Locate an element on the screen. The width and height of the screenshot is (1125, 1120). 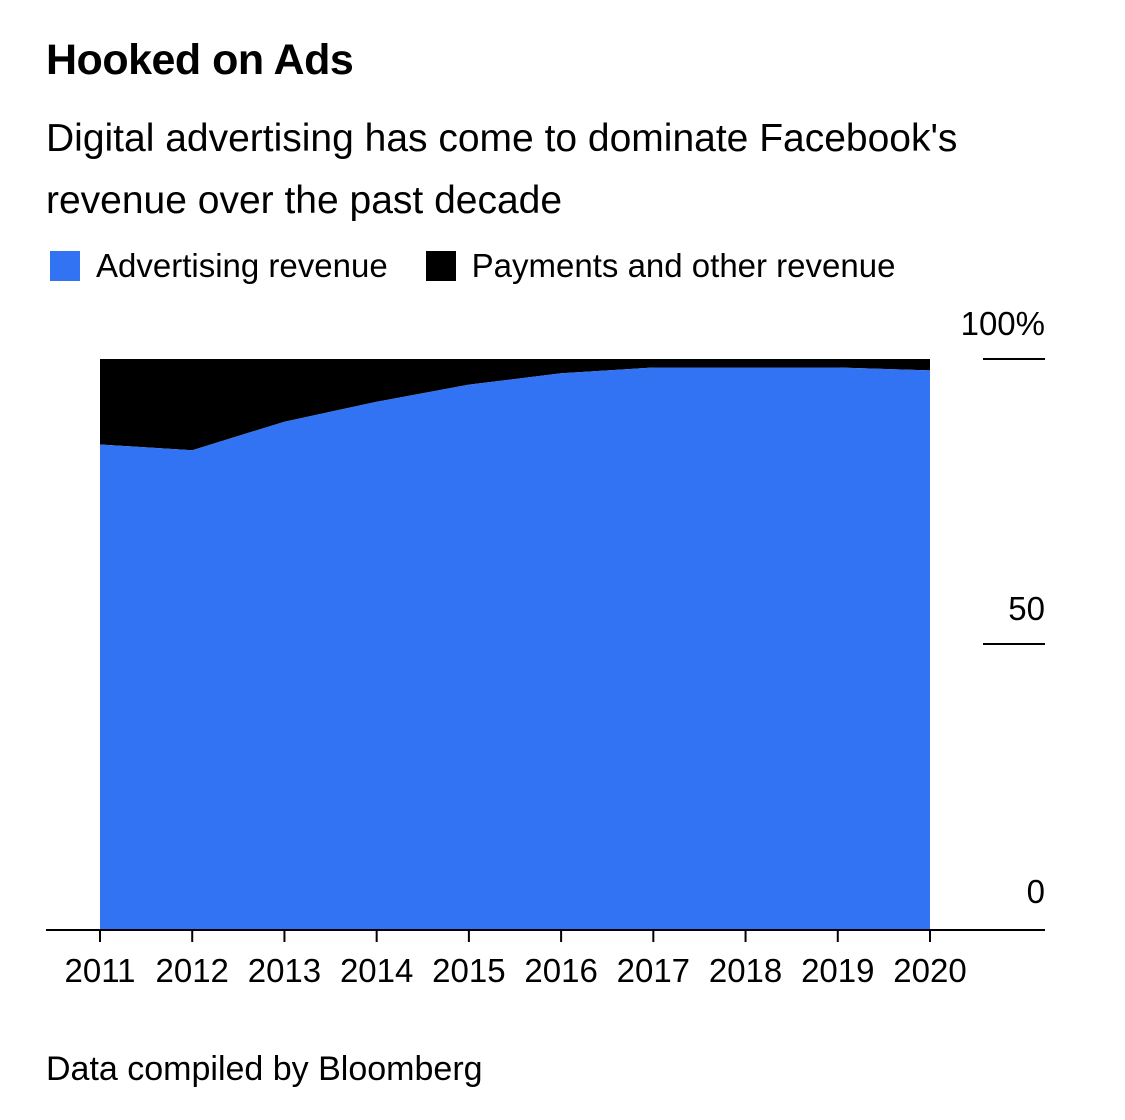
x-tick-label-2019: 2019 is located at coordinates (837, 970).